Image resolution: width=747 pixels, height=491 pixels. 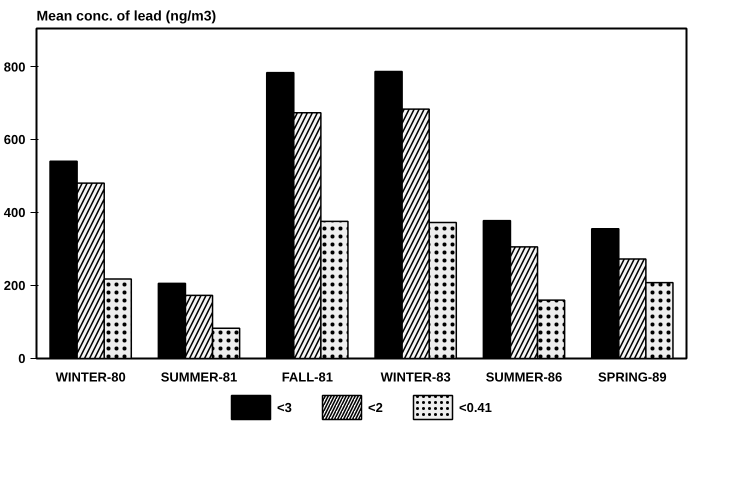 I want to click on y-tick-label: 200, so click(x=15, y=286).